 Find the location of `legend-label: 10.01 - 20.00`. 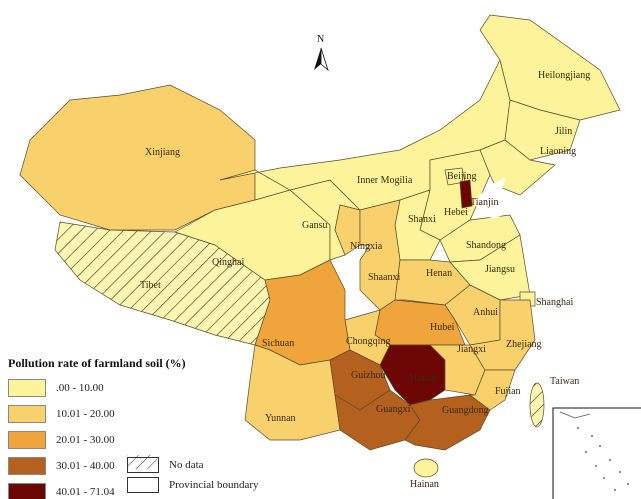

legend-label: 10.01 - 20.00 is located at coordinates (85, 414).